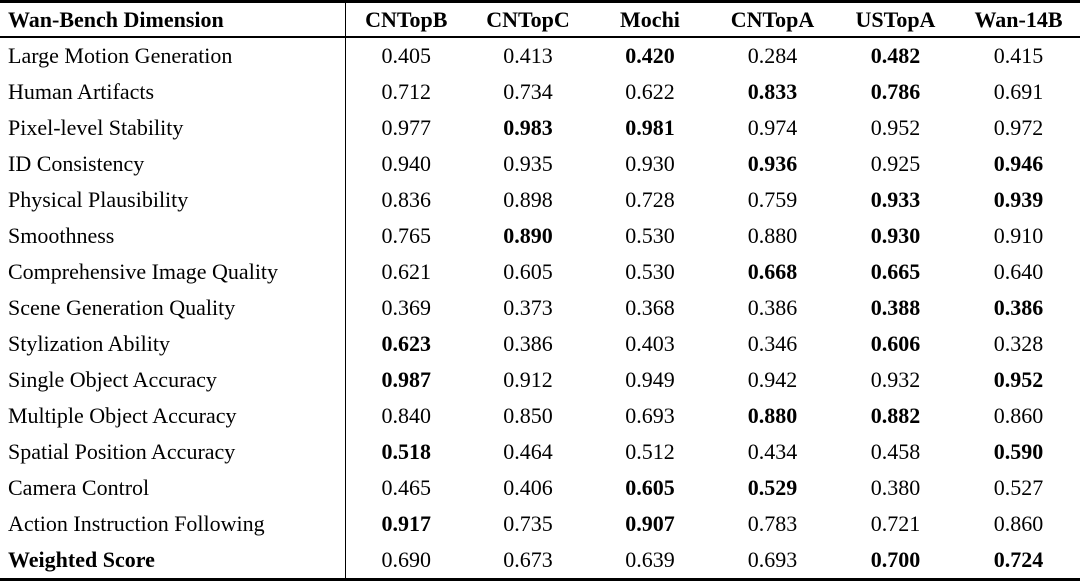  What do you see at coordinates (650, 343) in the screenshot?
I see `score-cell: 0.403` at bounding box center [650, 343].